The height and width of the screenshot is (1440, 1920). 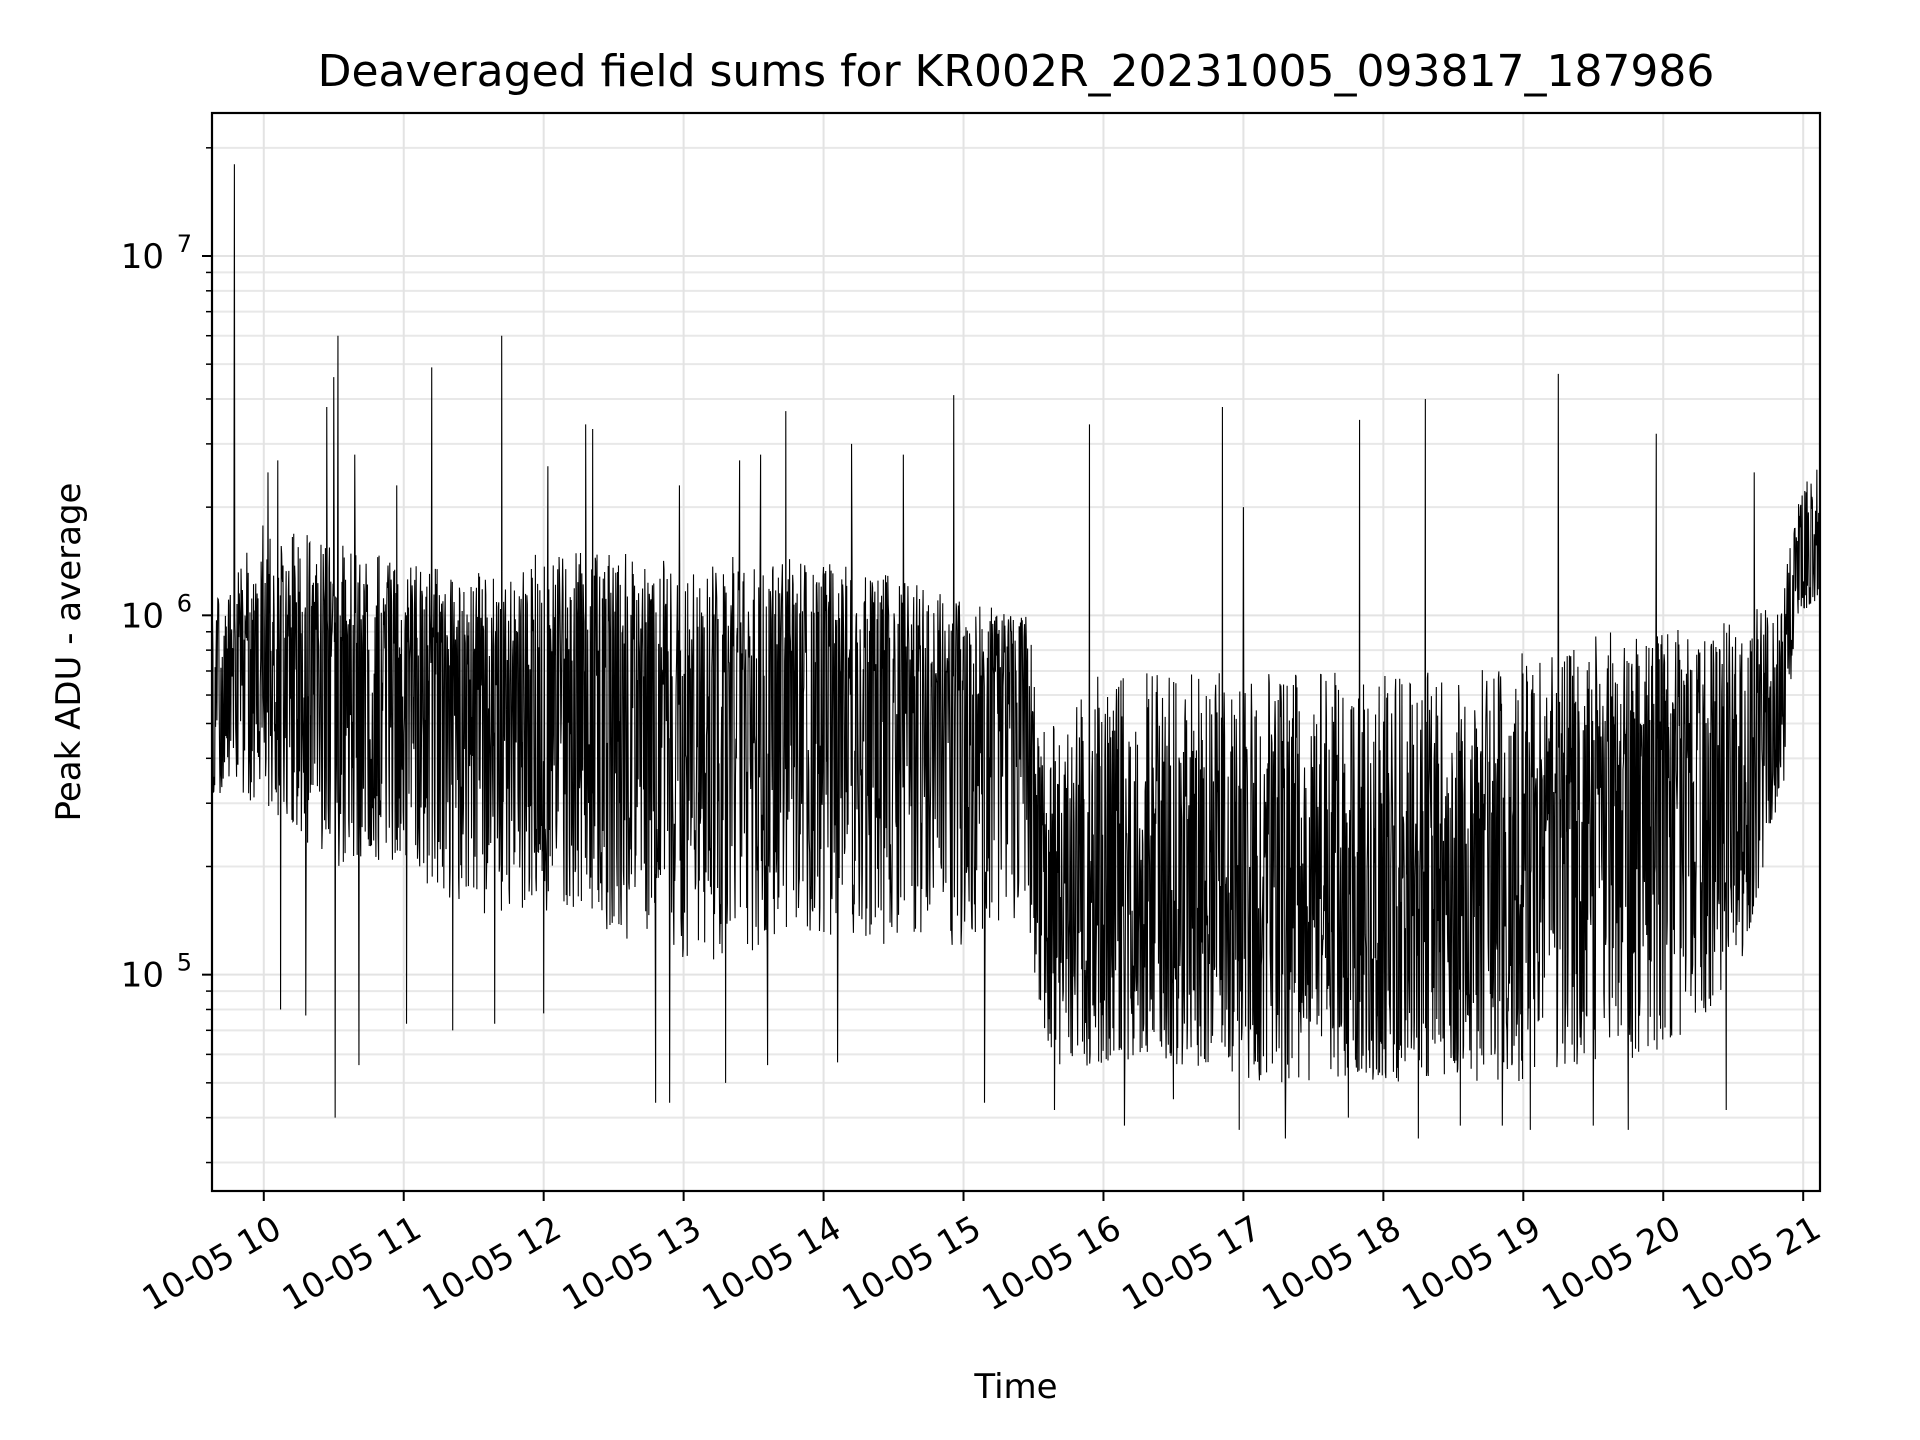 What do you see at coordinates (184, 244) in the screenshot?
I see `y-tick-exponent: 7` at bounding box center [184, 244].